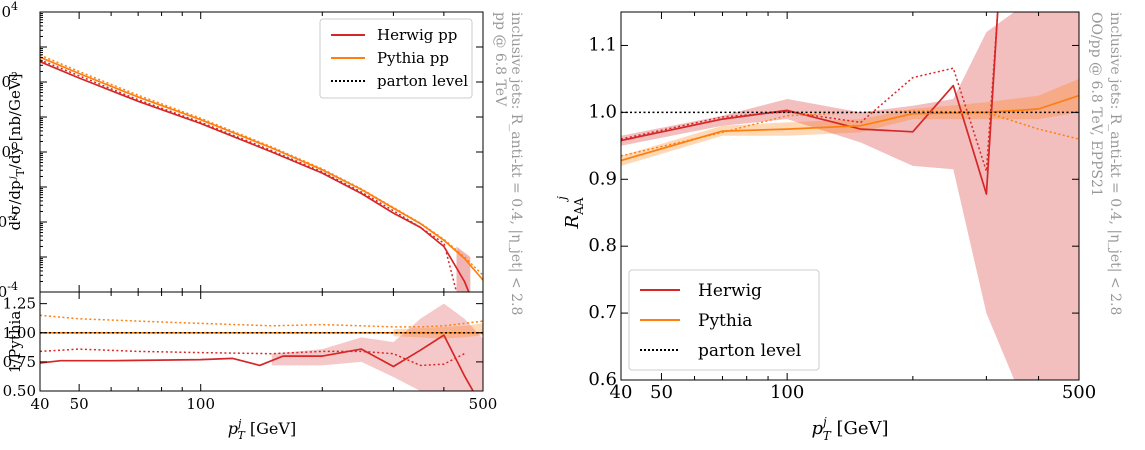  I want to click on left-ratio-frame, so click(261, 341).